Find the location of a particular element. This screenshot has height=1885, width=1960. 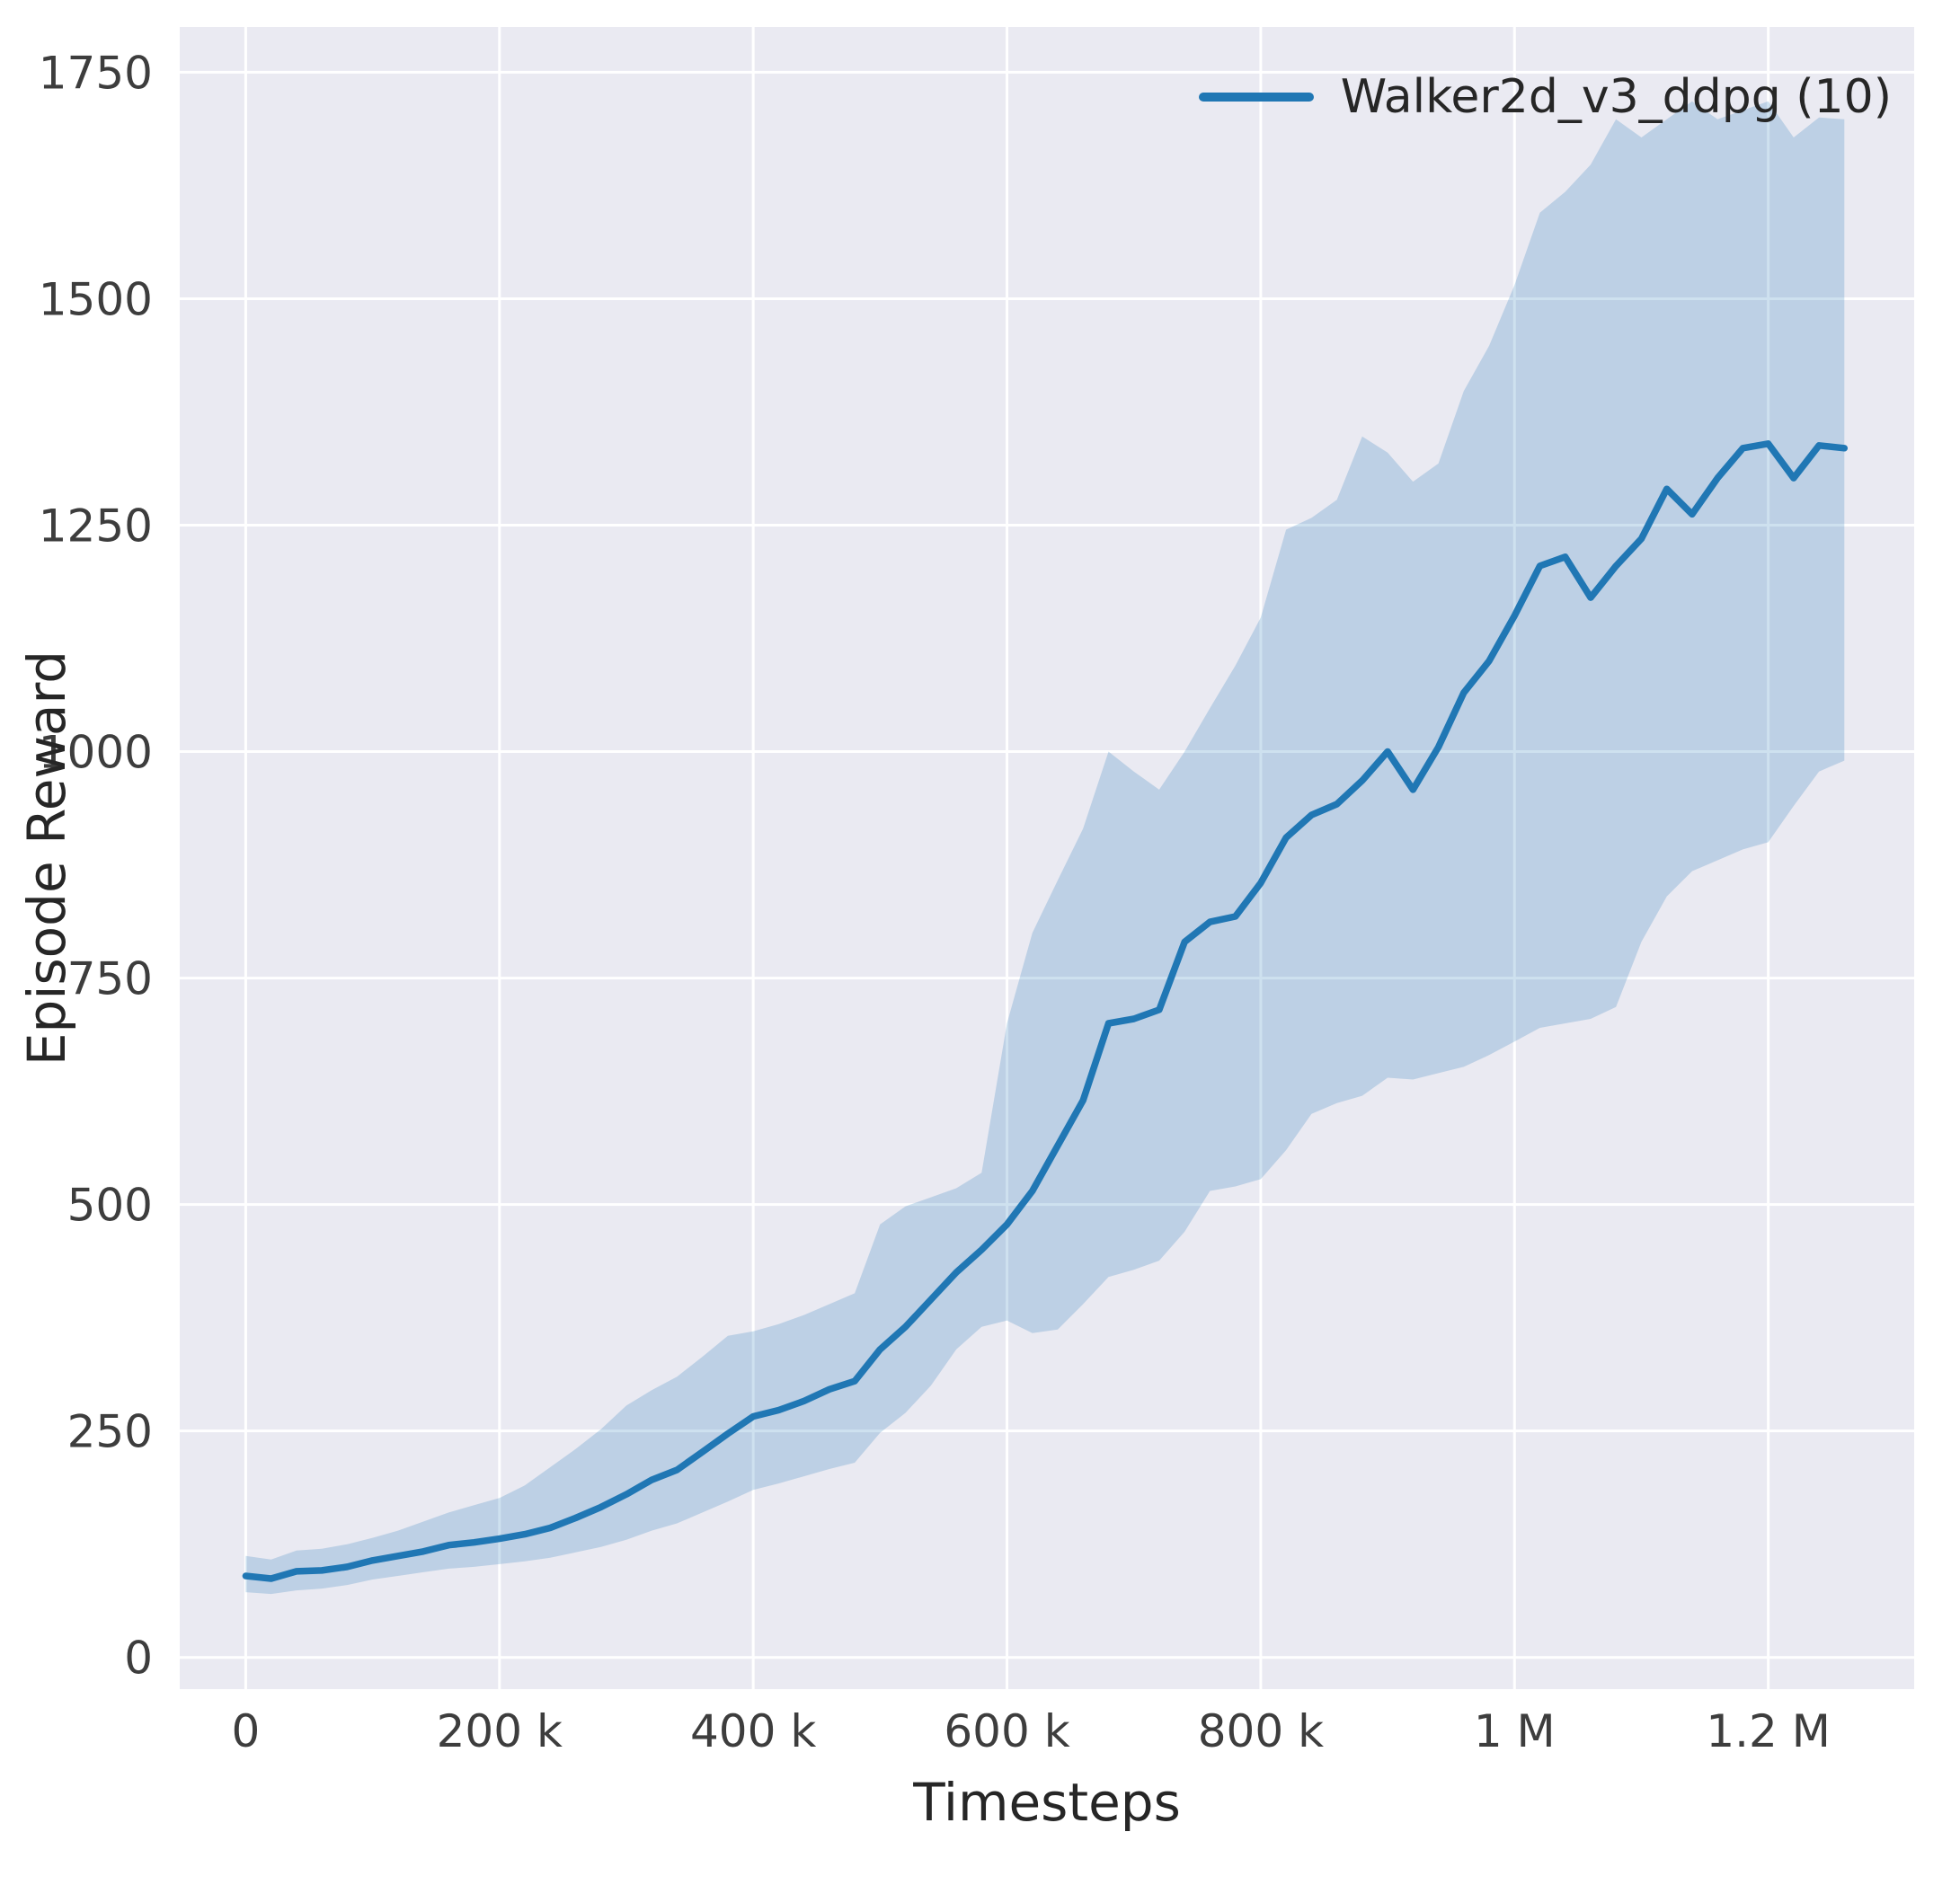

y-tick-label: 1250 is located at coordinates (96, 526).